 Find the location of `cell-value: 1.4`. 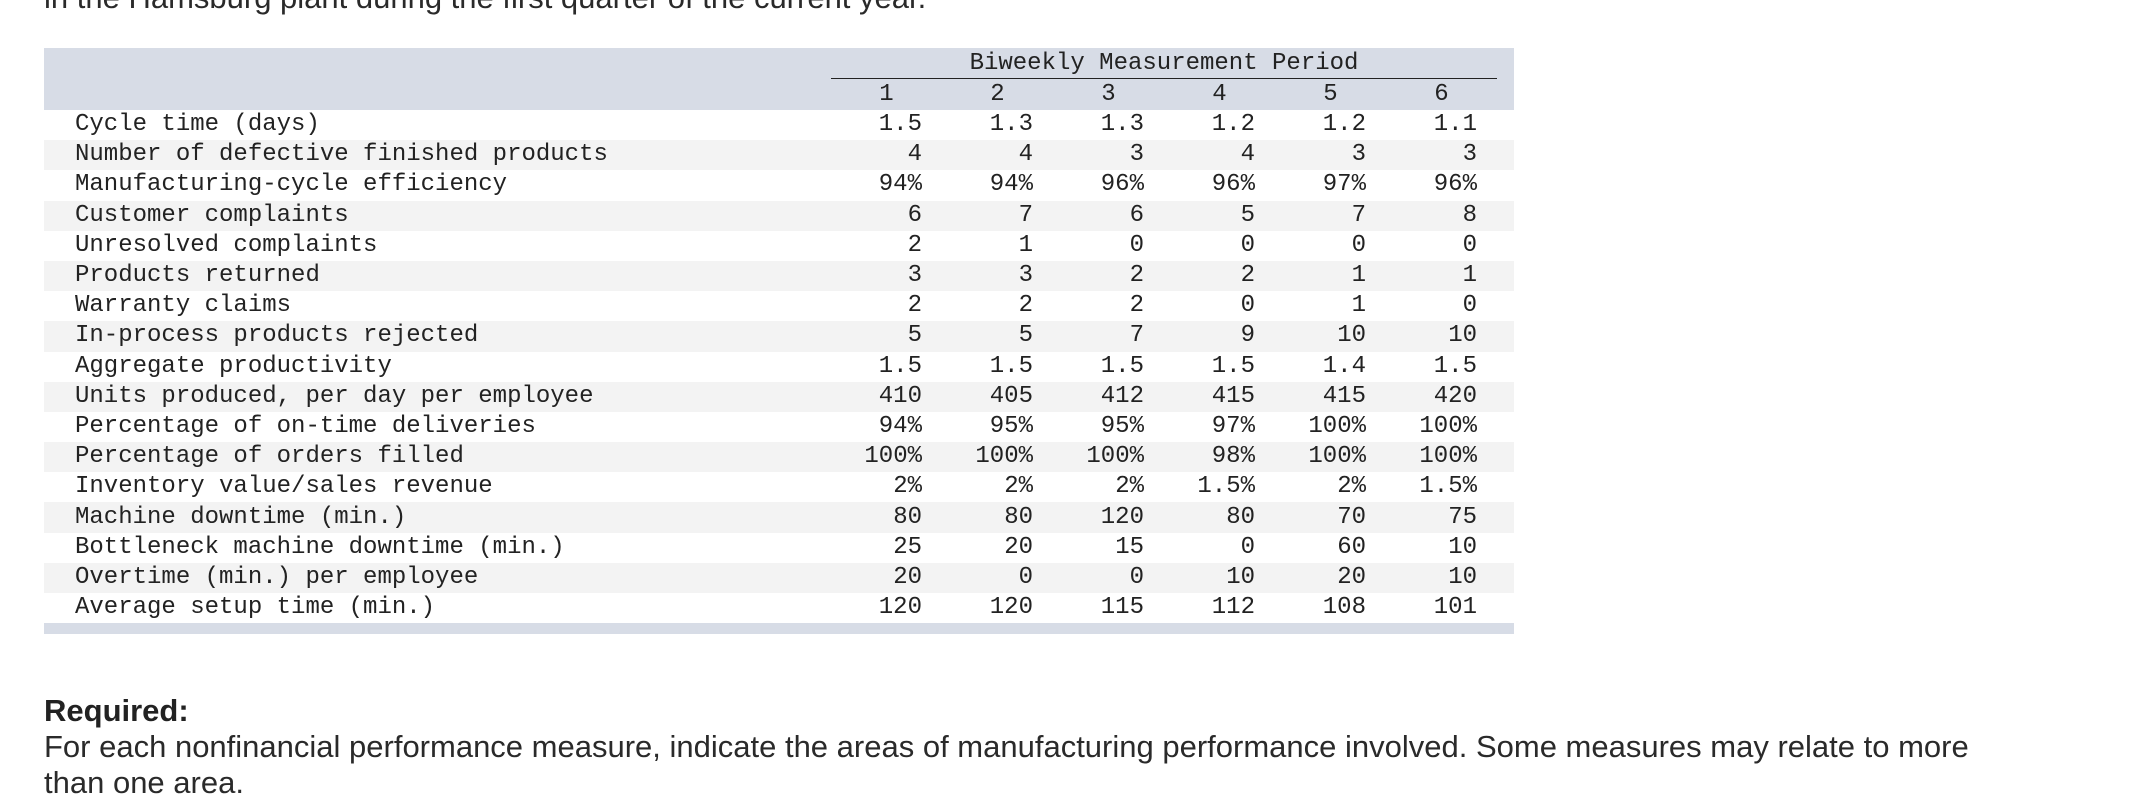

cell-value: 1.4 is located at coordinates (1344, 366).